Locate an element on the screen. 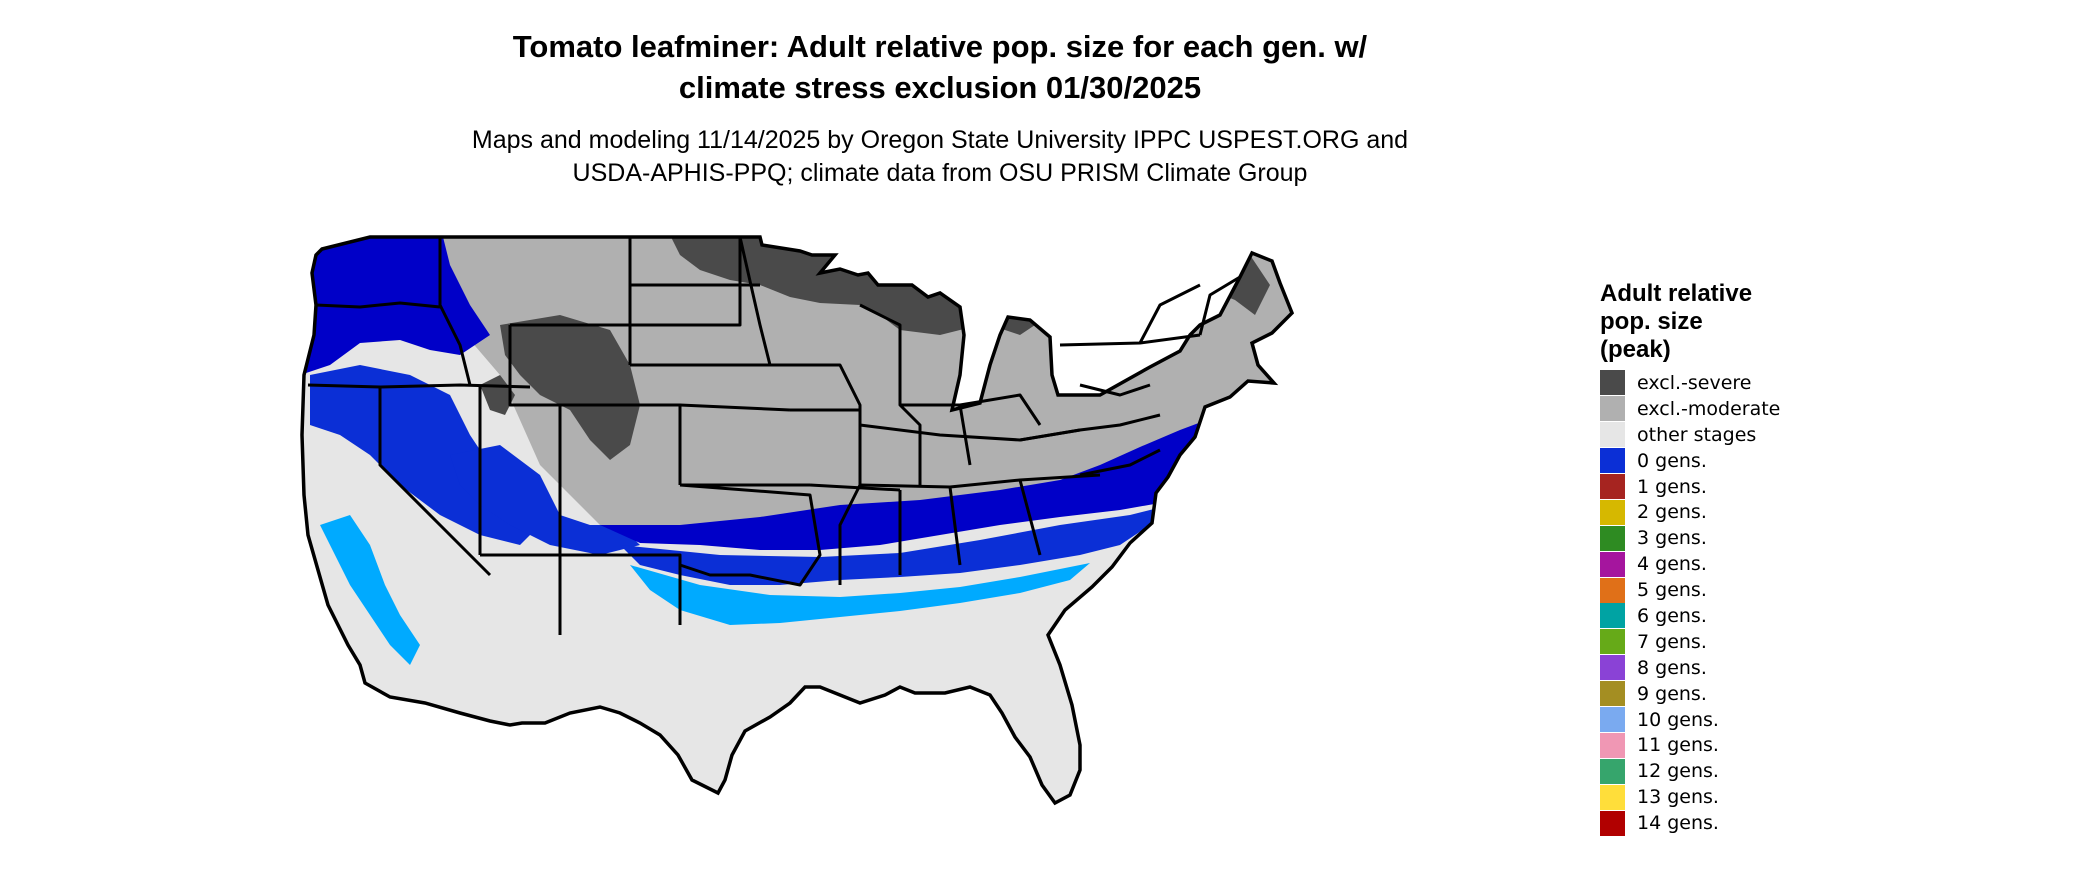  legend-label: 10 gens. is located at coordinates (1678, 719).